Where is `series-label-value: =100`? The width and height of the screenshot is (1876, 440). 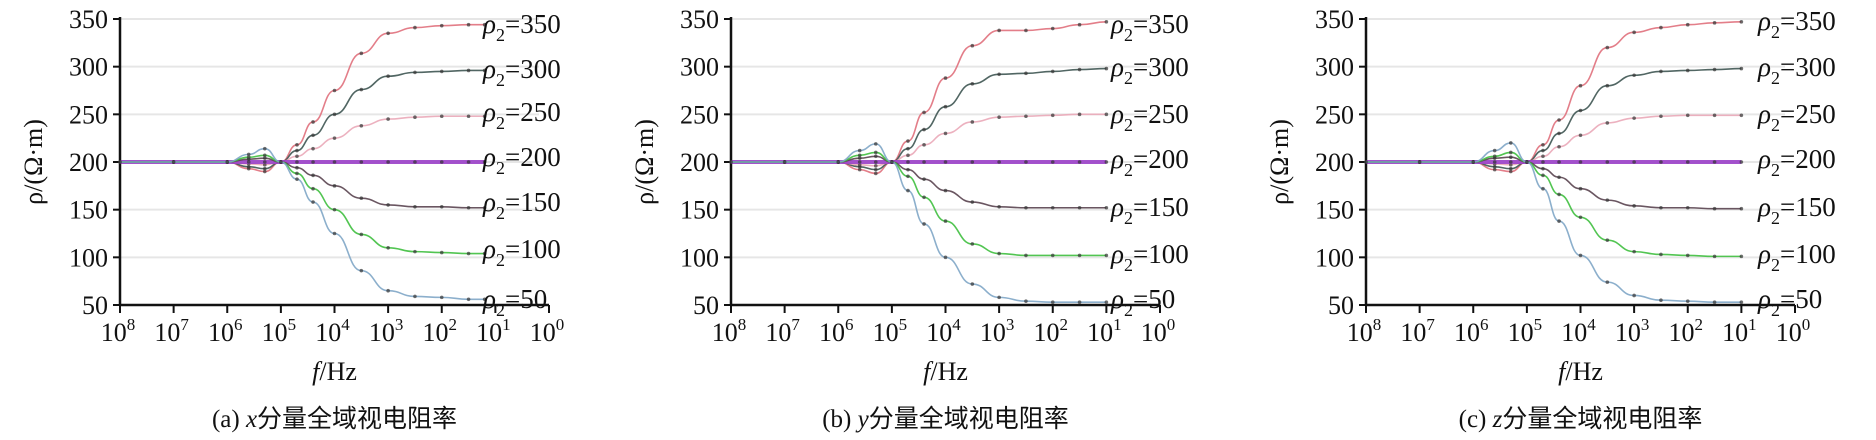
series-label-value: =100 is located at coordinates (533, 249).